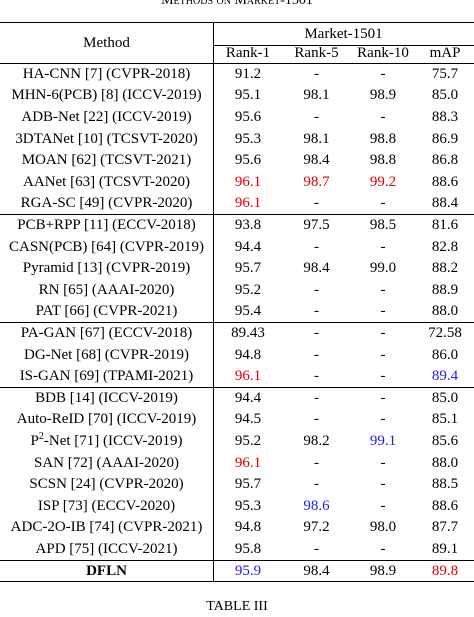 The image size is (474, 617). I want to click on value-cell: 86.8, so click(445, 160).